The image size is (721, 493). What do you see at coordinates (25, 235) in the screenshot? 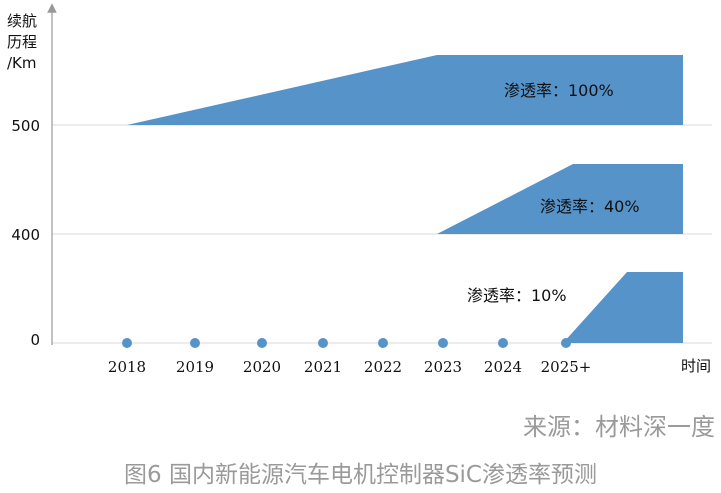
I see `y-tick-400: 400` at bounding box center [25, 235].